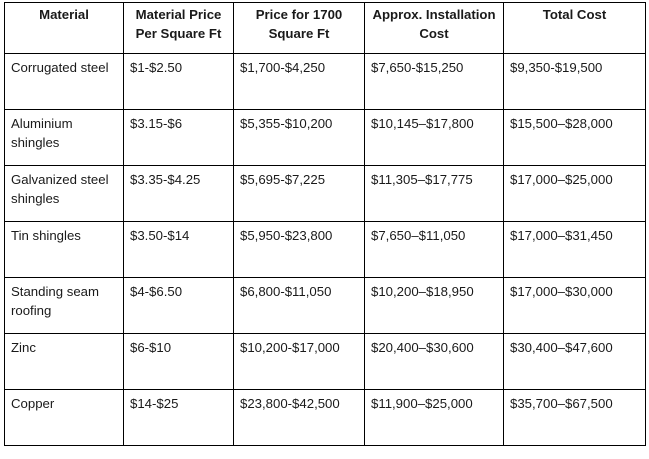 The image size is (649, 459). I want to click on price-per-sqft-cell: $3.15-$6, so click(178, 137).